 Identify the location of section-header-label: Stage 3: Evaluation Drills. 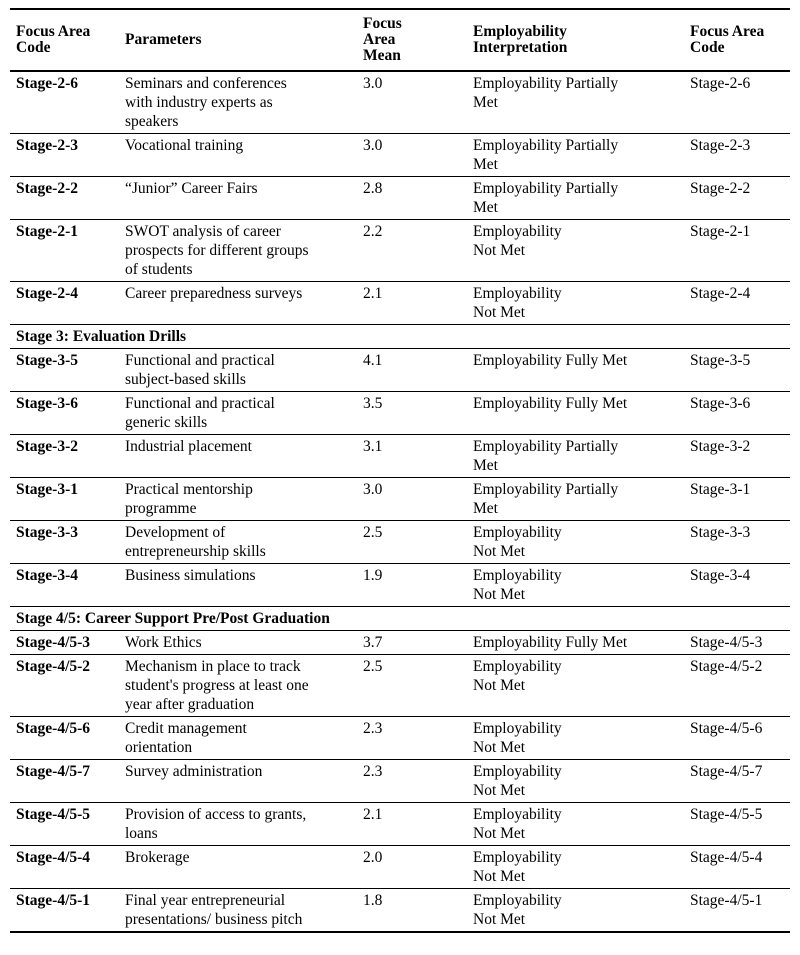
(400, 336).